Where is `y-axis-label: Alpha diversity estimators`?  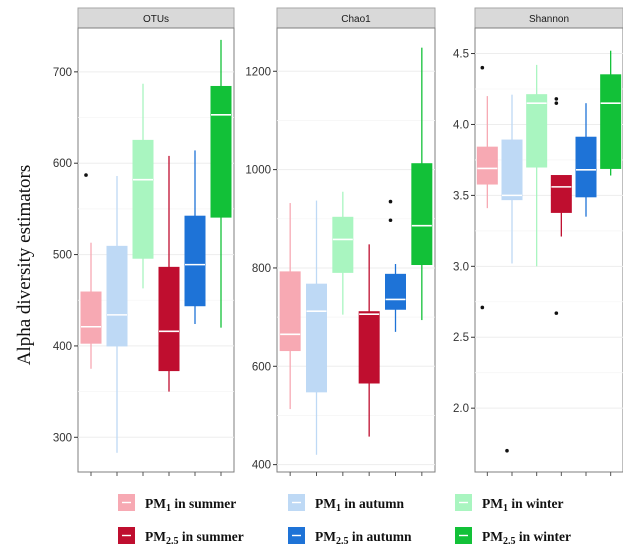 y-axis-label: Alpha diversity estimators is located at coordinates (24, 265).